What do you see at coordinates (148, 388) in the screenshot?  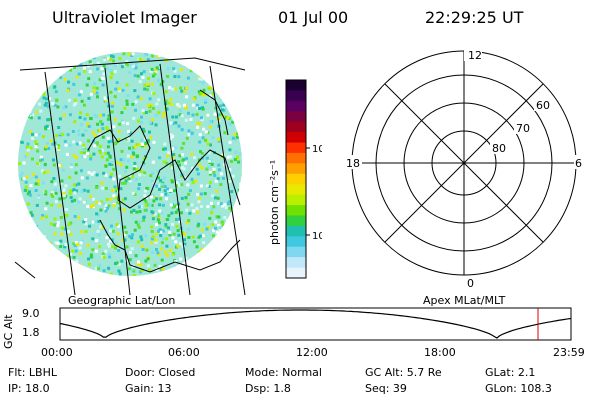 I see `status-gain: Gain: 13` at bounding box center [148, 388].